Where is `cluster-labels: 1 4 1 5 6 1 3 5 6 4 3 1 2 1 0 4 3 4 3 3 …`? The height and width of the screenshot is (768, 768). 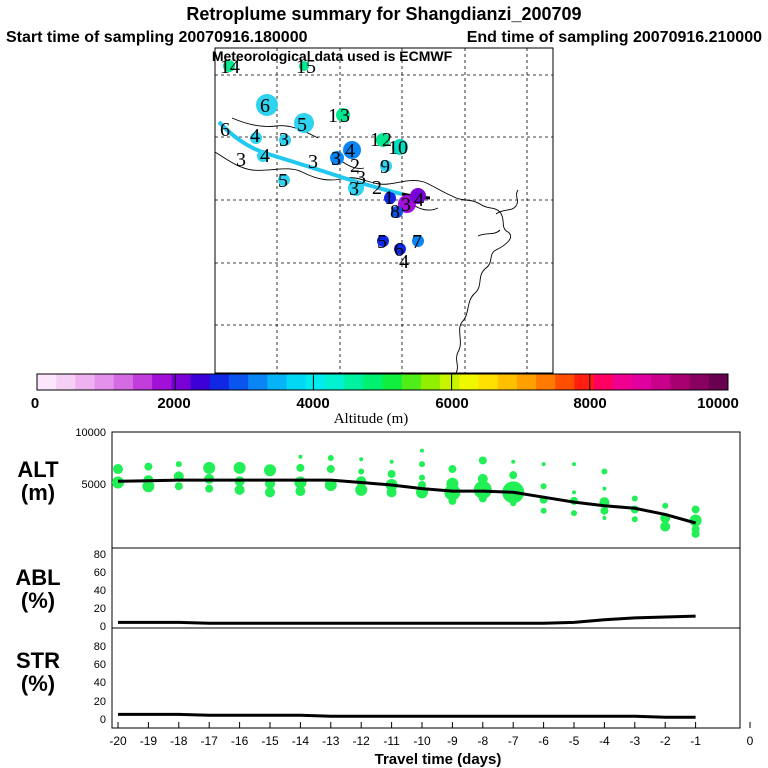 cluster-labels: 1 4 1 5 6 1 3 5 6 4 3 1 2 1 0 4 3 4 3 3 … is located at coordinates (322, 164).